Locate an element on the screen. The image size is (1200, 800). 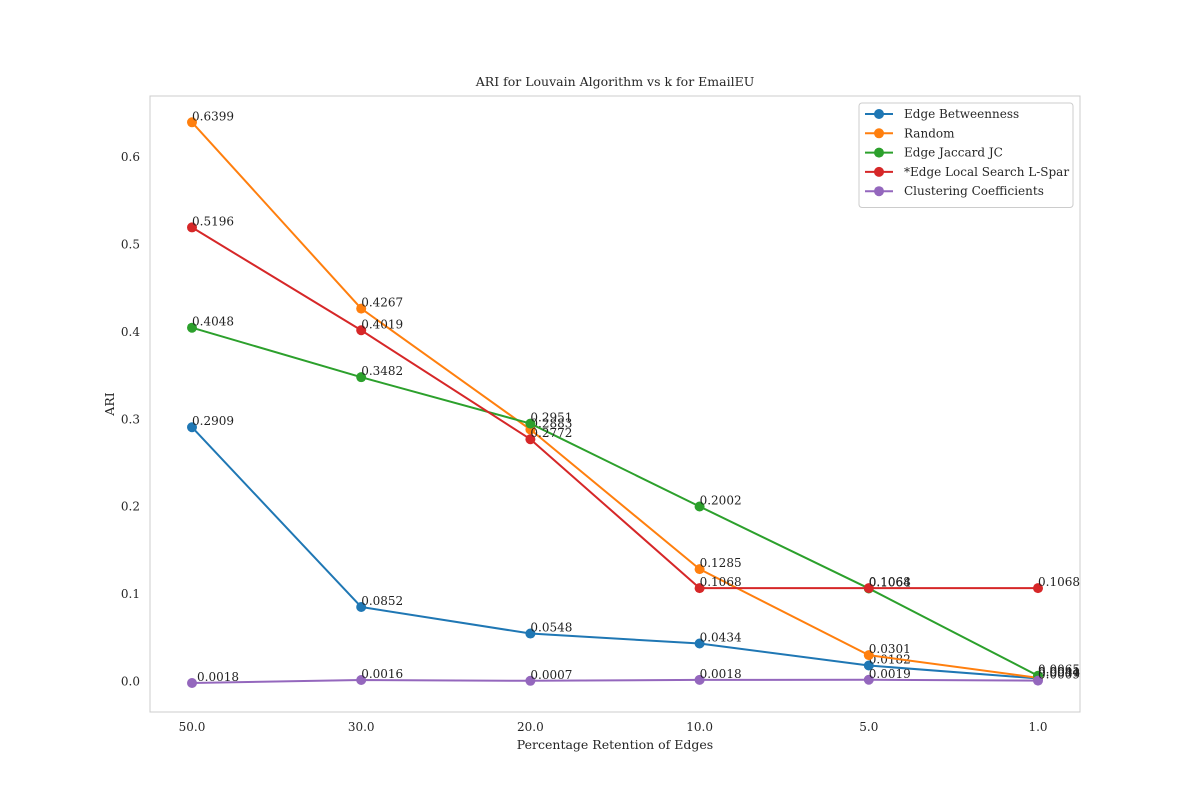
data-label: 0.0009 is located at coordinates (1059, 675).